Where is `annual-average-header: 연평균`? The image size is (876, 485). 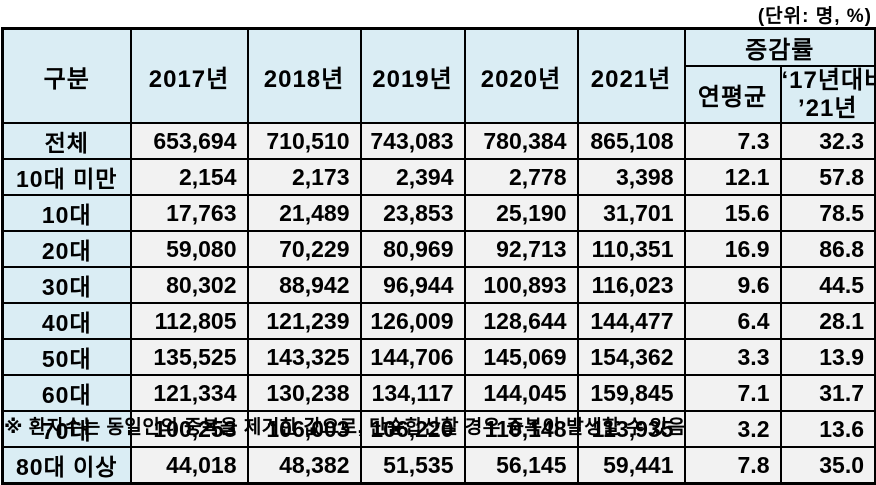
annual-average-header: 연평균 is located at coordinates (732, 94).